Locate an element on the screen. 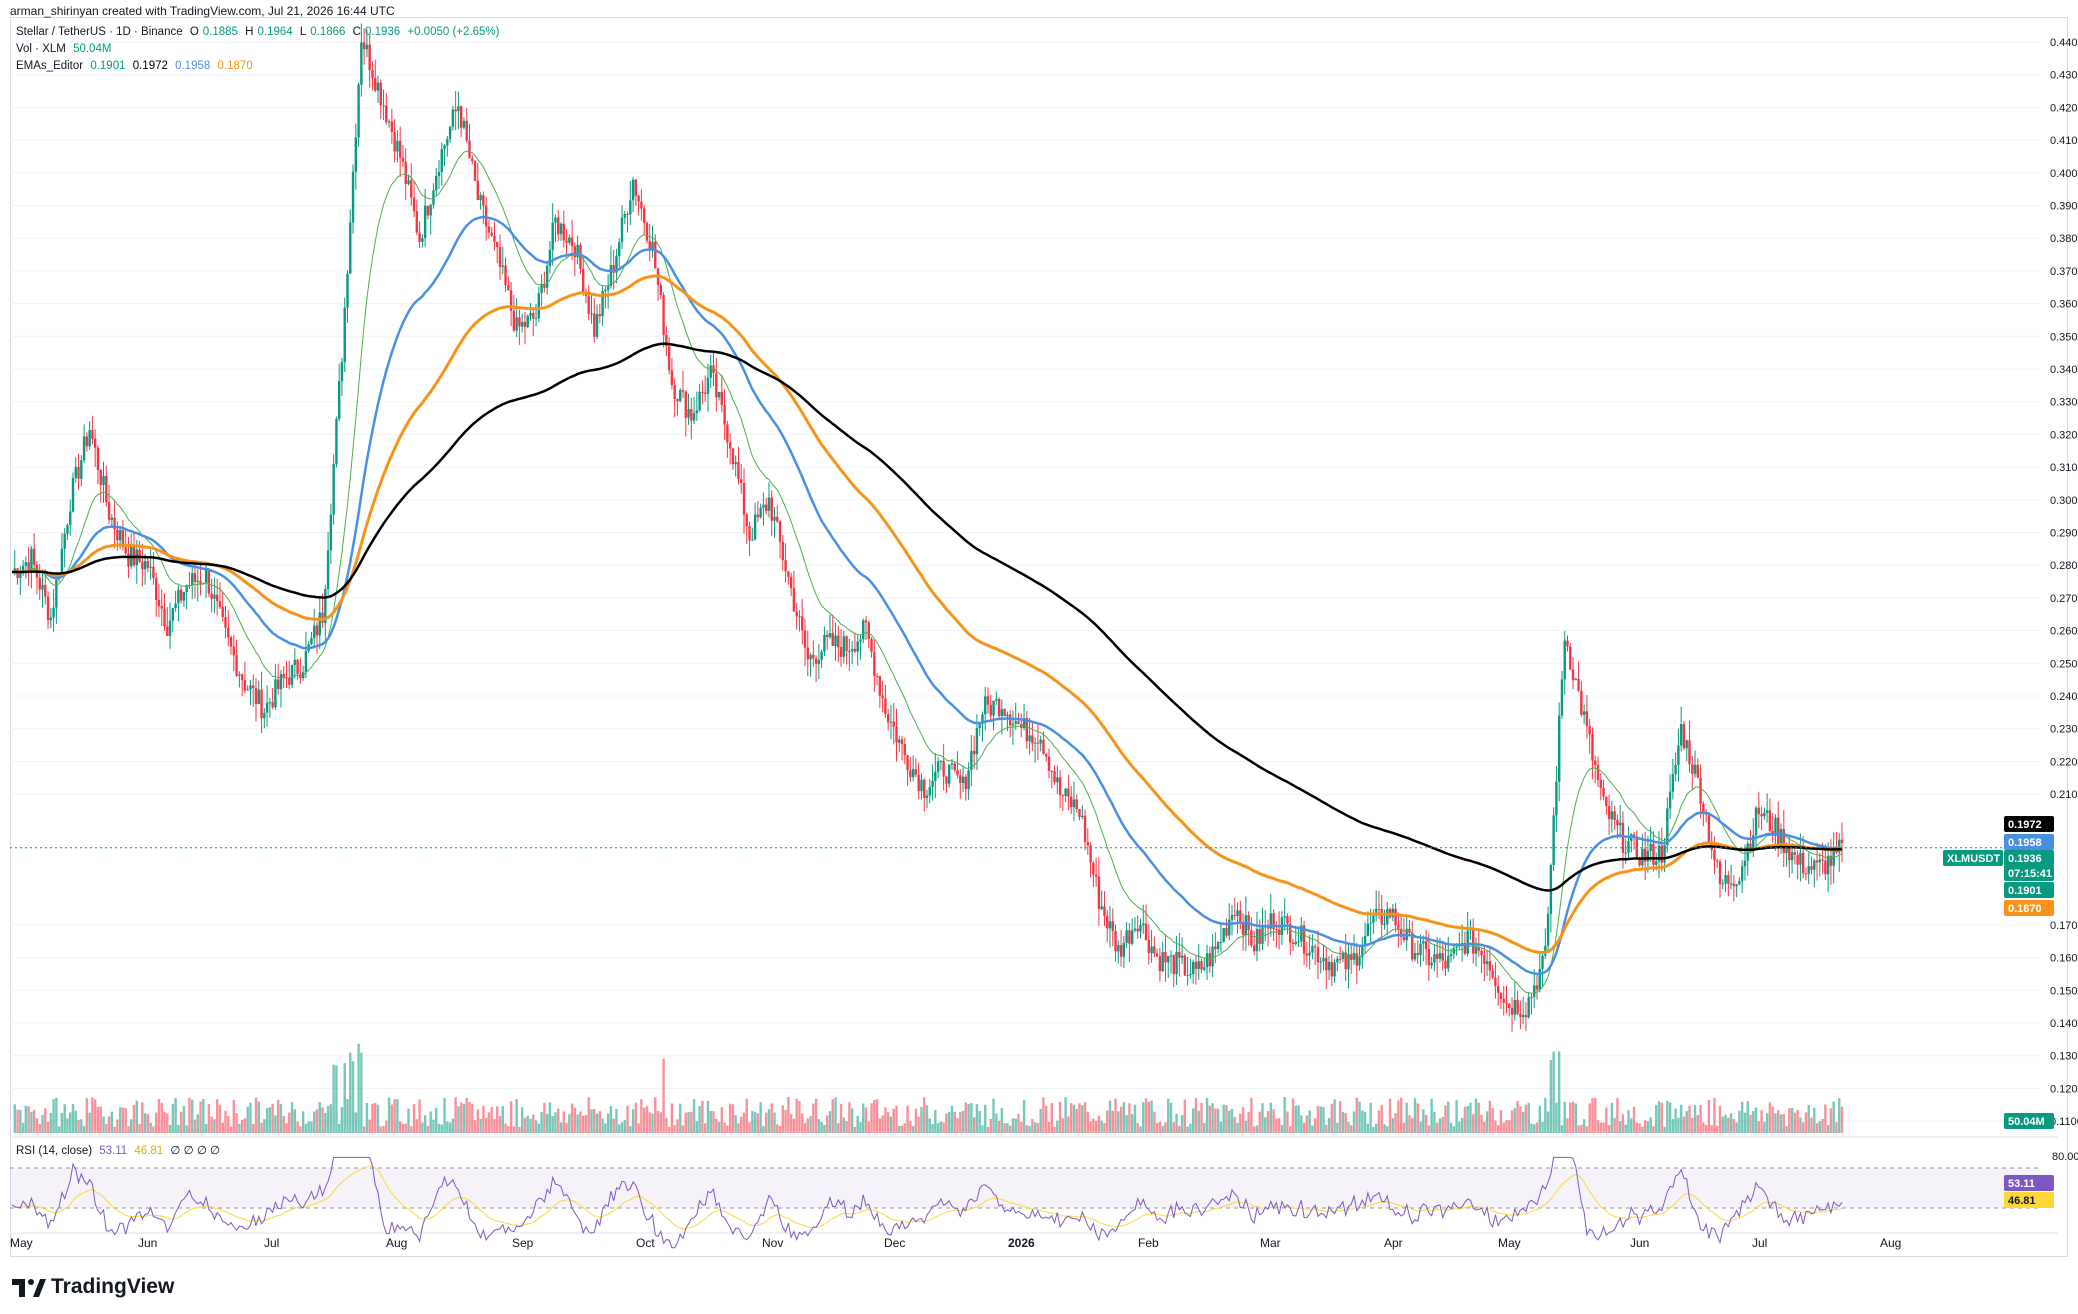 This screenshot has height=1314, width=2078. rsi-label: RSI (14, close) is located at coordinates (54, 1151).